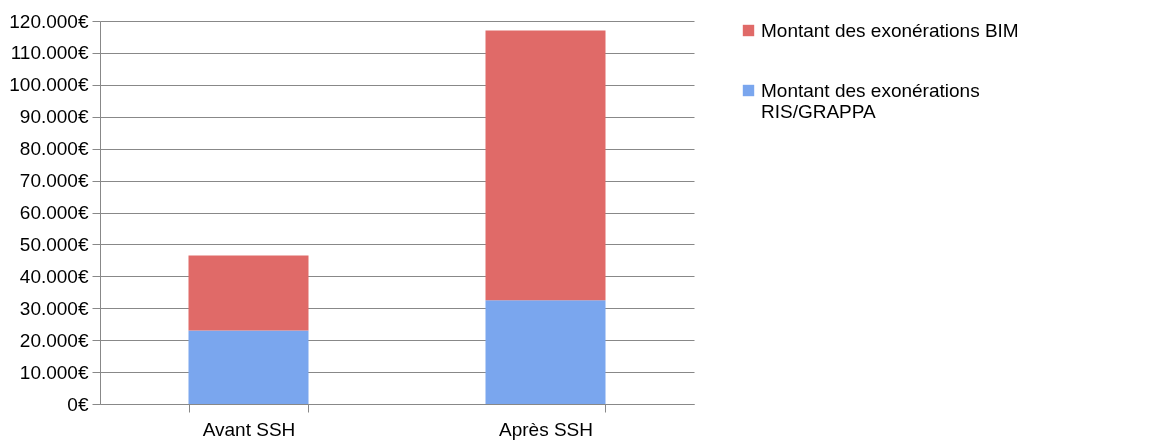  I want to click on y-tick-label: 60.000€, so click(54, 212).